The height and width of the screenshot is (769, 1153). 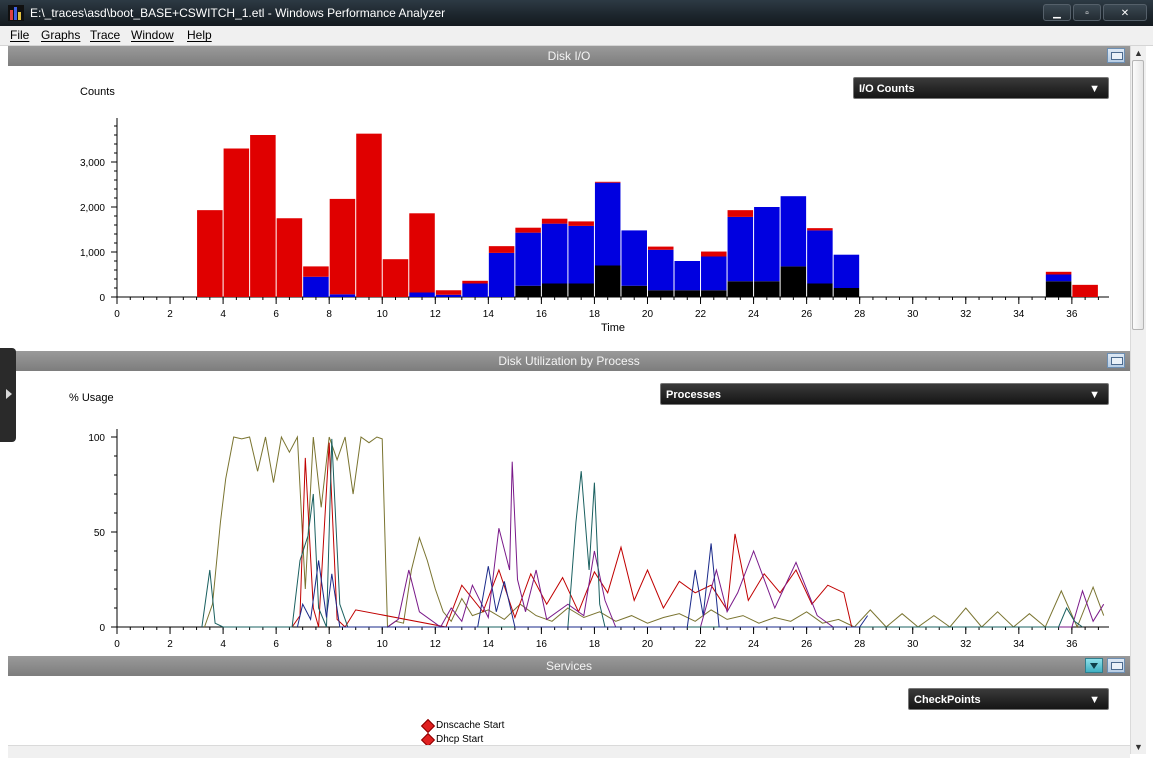 What do you see at coordinates (966, 644) in the screenshot?
I see `x-tick-label: 32` at bounding box center [966, 644].